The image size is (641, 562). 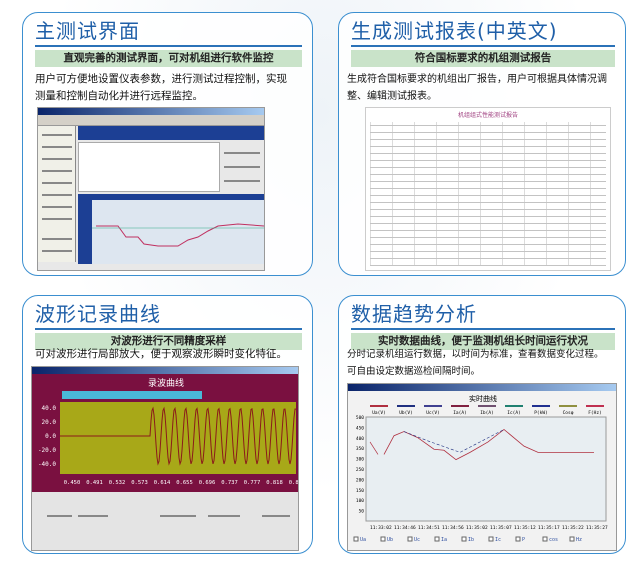 What do you see at coordinates (392, 96) in the screenshot?
I see `desc-line: 整、编辑测试报表。` at bounding box center [392, 96].